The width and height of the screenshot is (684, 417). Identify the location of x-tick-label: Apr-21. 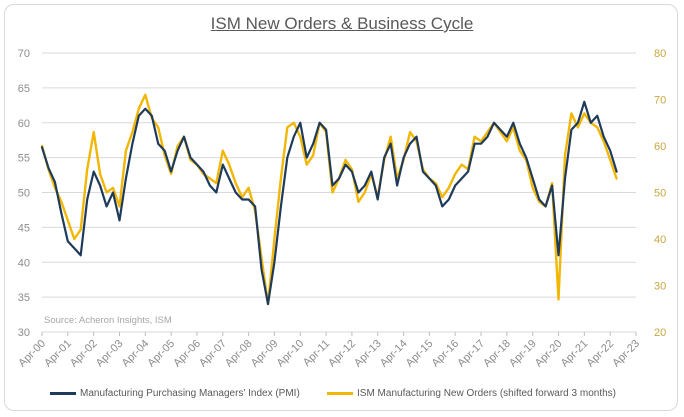
(575, 354).